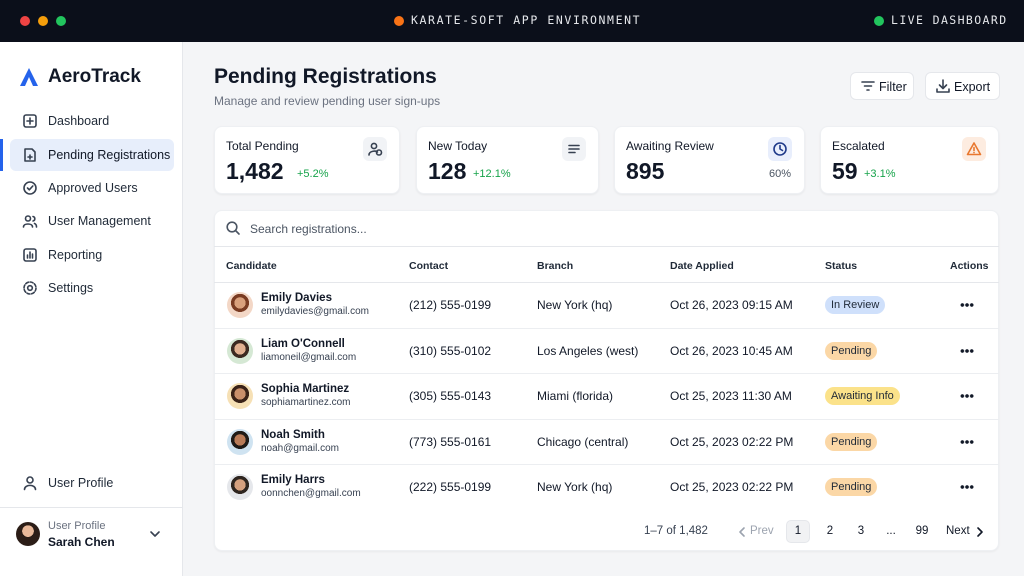  Describe the element at coordinates (862, 396) in the screenshot. I see `status-badge: Awaiting Info` at that location.